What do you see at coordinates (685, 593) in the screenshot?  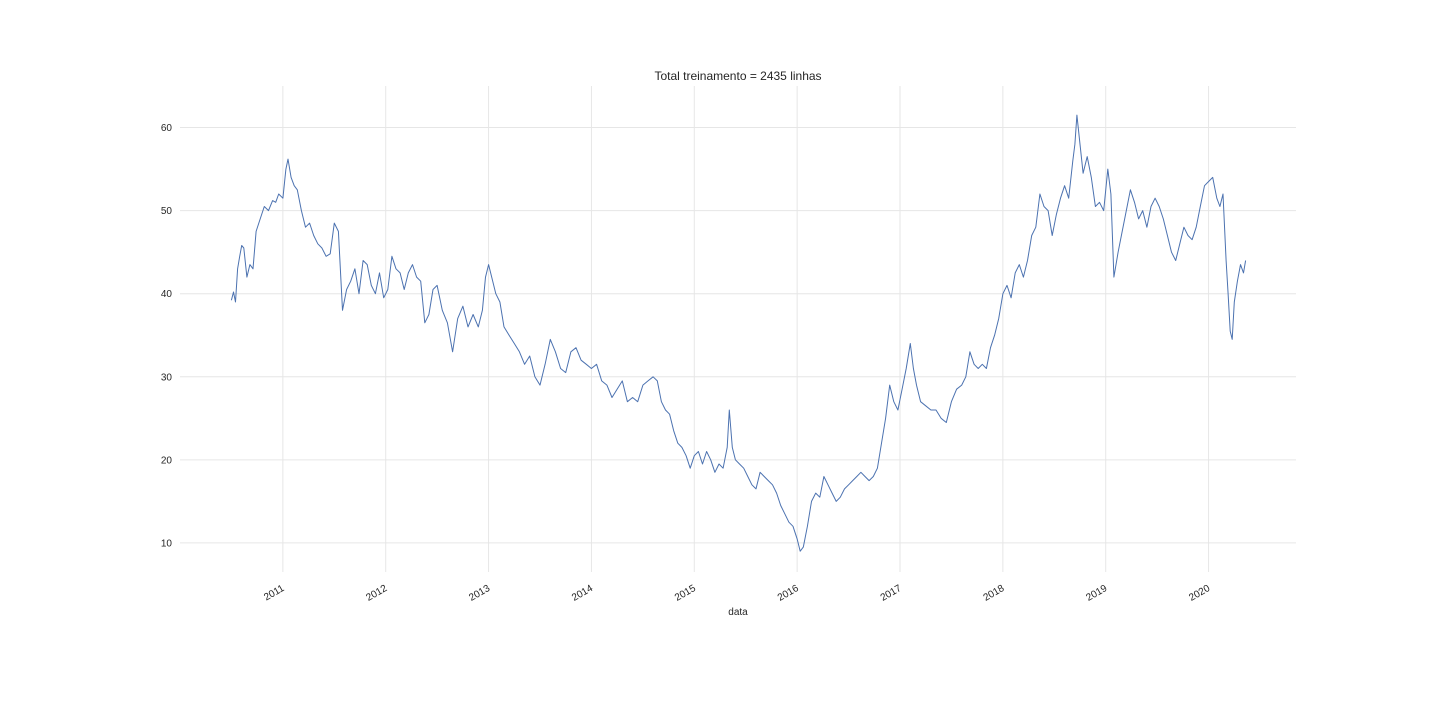 I see `x-tick-label: 2015` at bounding box center [685, 593].